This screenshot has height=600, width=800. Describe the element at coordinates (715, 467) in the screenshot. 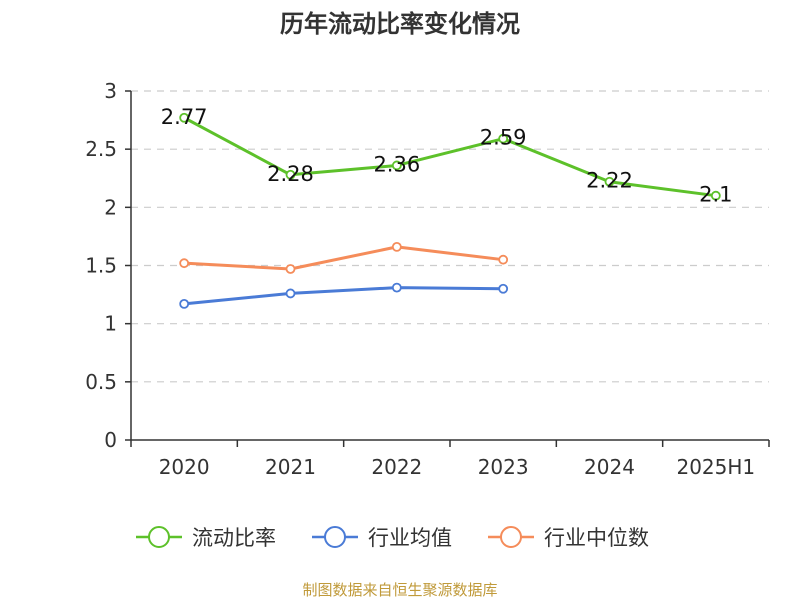

I see `x-tick-label: 2025H1` at that location.